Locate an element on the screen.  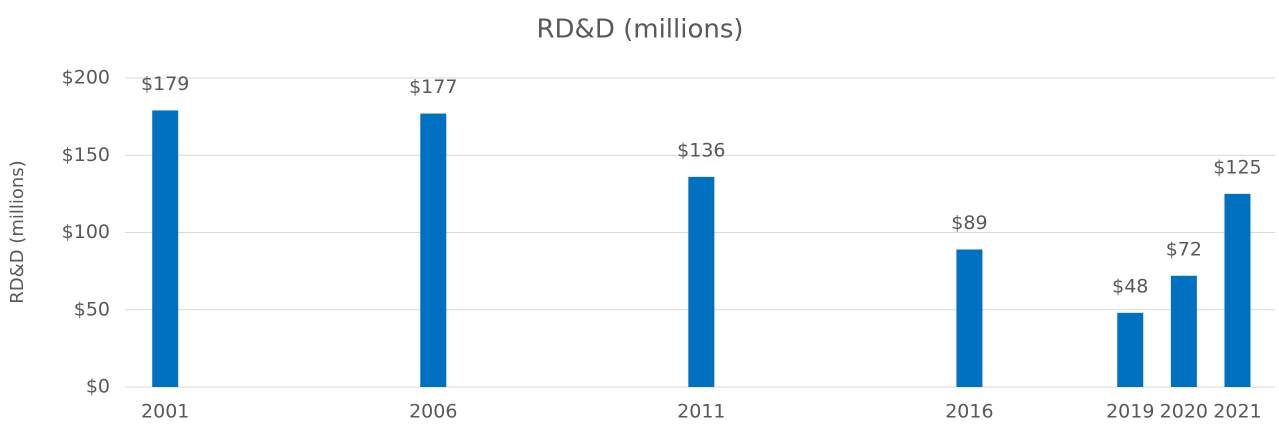
data-label: $89 is located at coordinates (969, 223).